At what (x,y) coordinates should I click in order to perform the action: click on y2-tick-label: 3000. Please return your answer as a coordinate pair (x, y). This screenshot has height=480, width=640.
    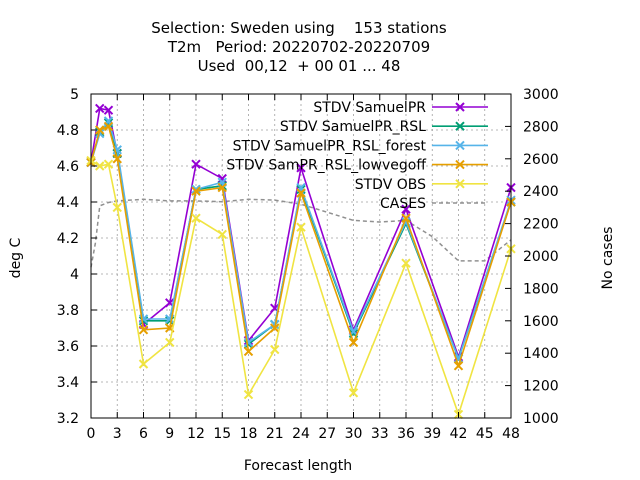
    Looking at the image, I should click on (541, 95).